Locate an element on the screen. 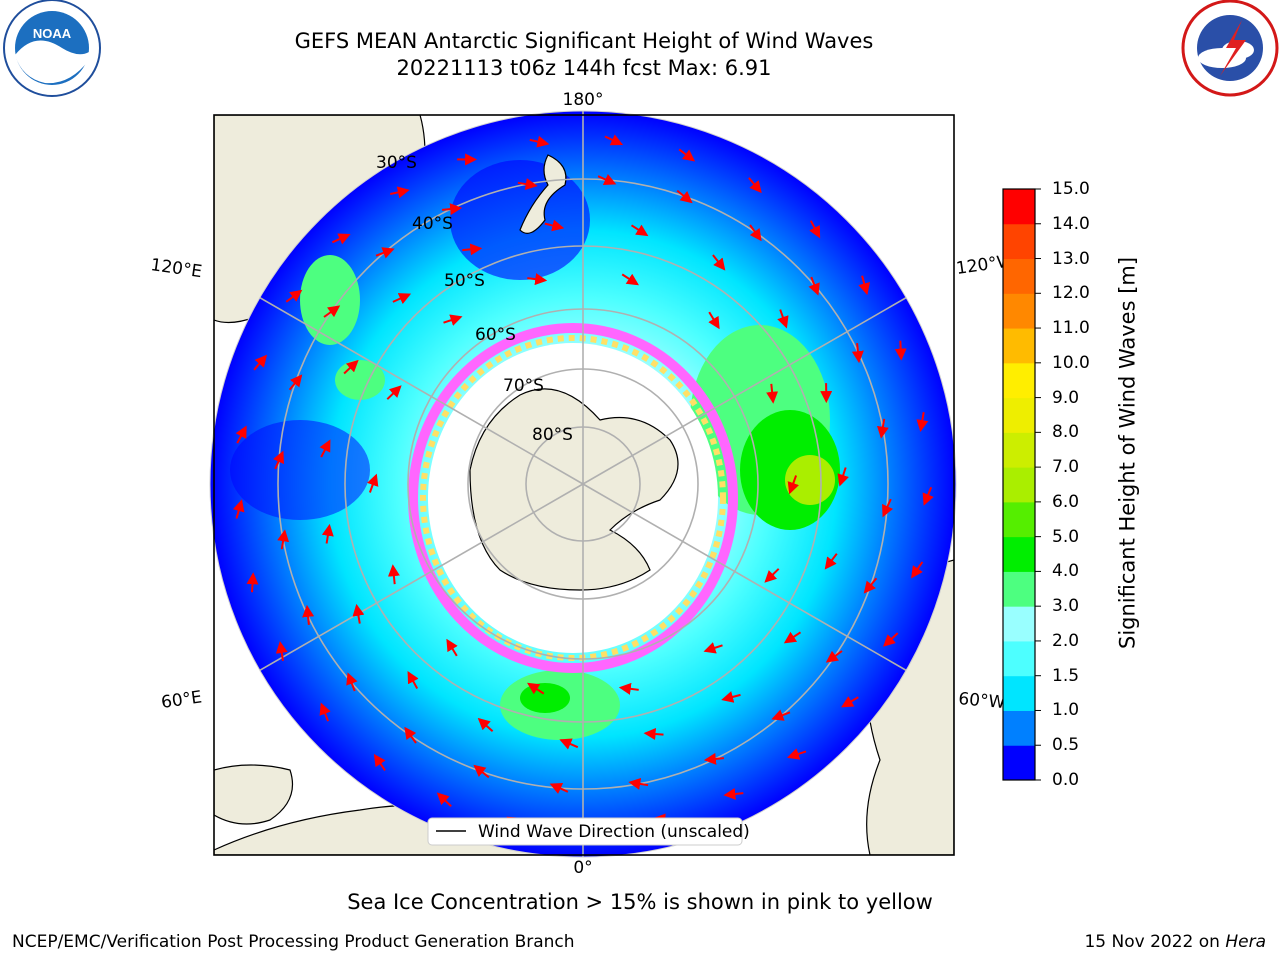 This screenshot has width=1280, height=960. footer-date: 15 Nov 2022 on Hera is located at coordinates (1175, 942).